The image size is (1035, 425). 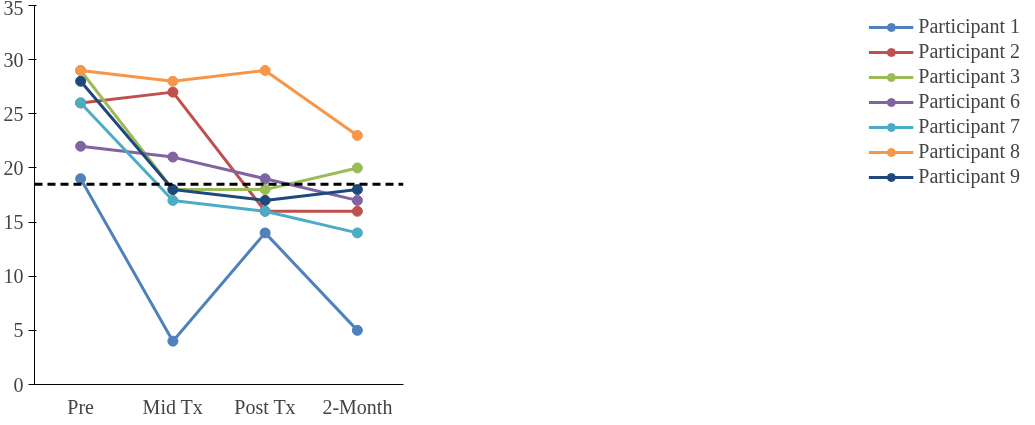 I want to click on legend-label: Participant 7, so click(x=969, y=126).